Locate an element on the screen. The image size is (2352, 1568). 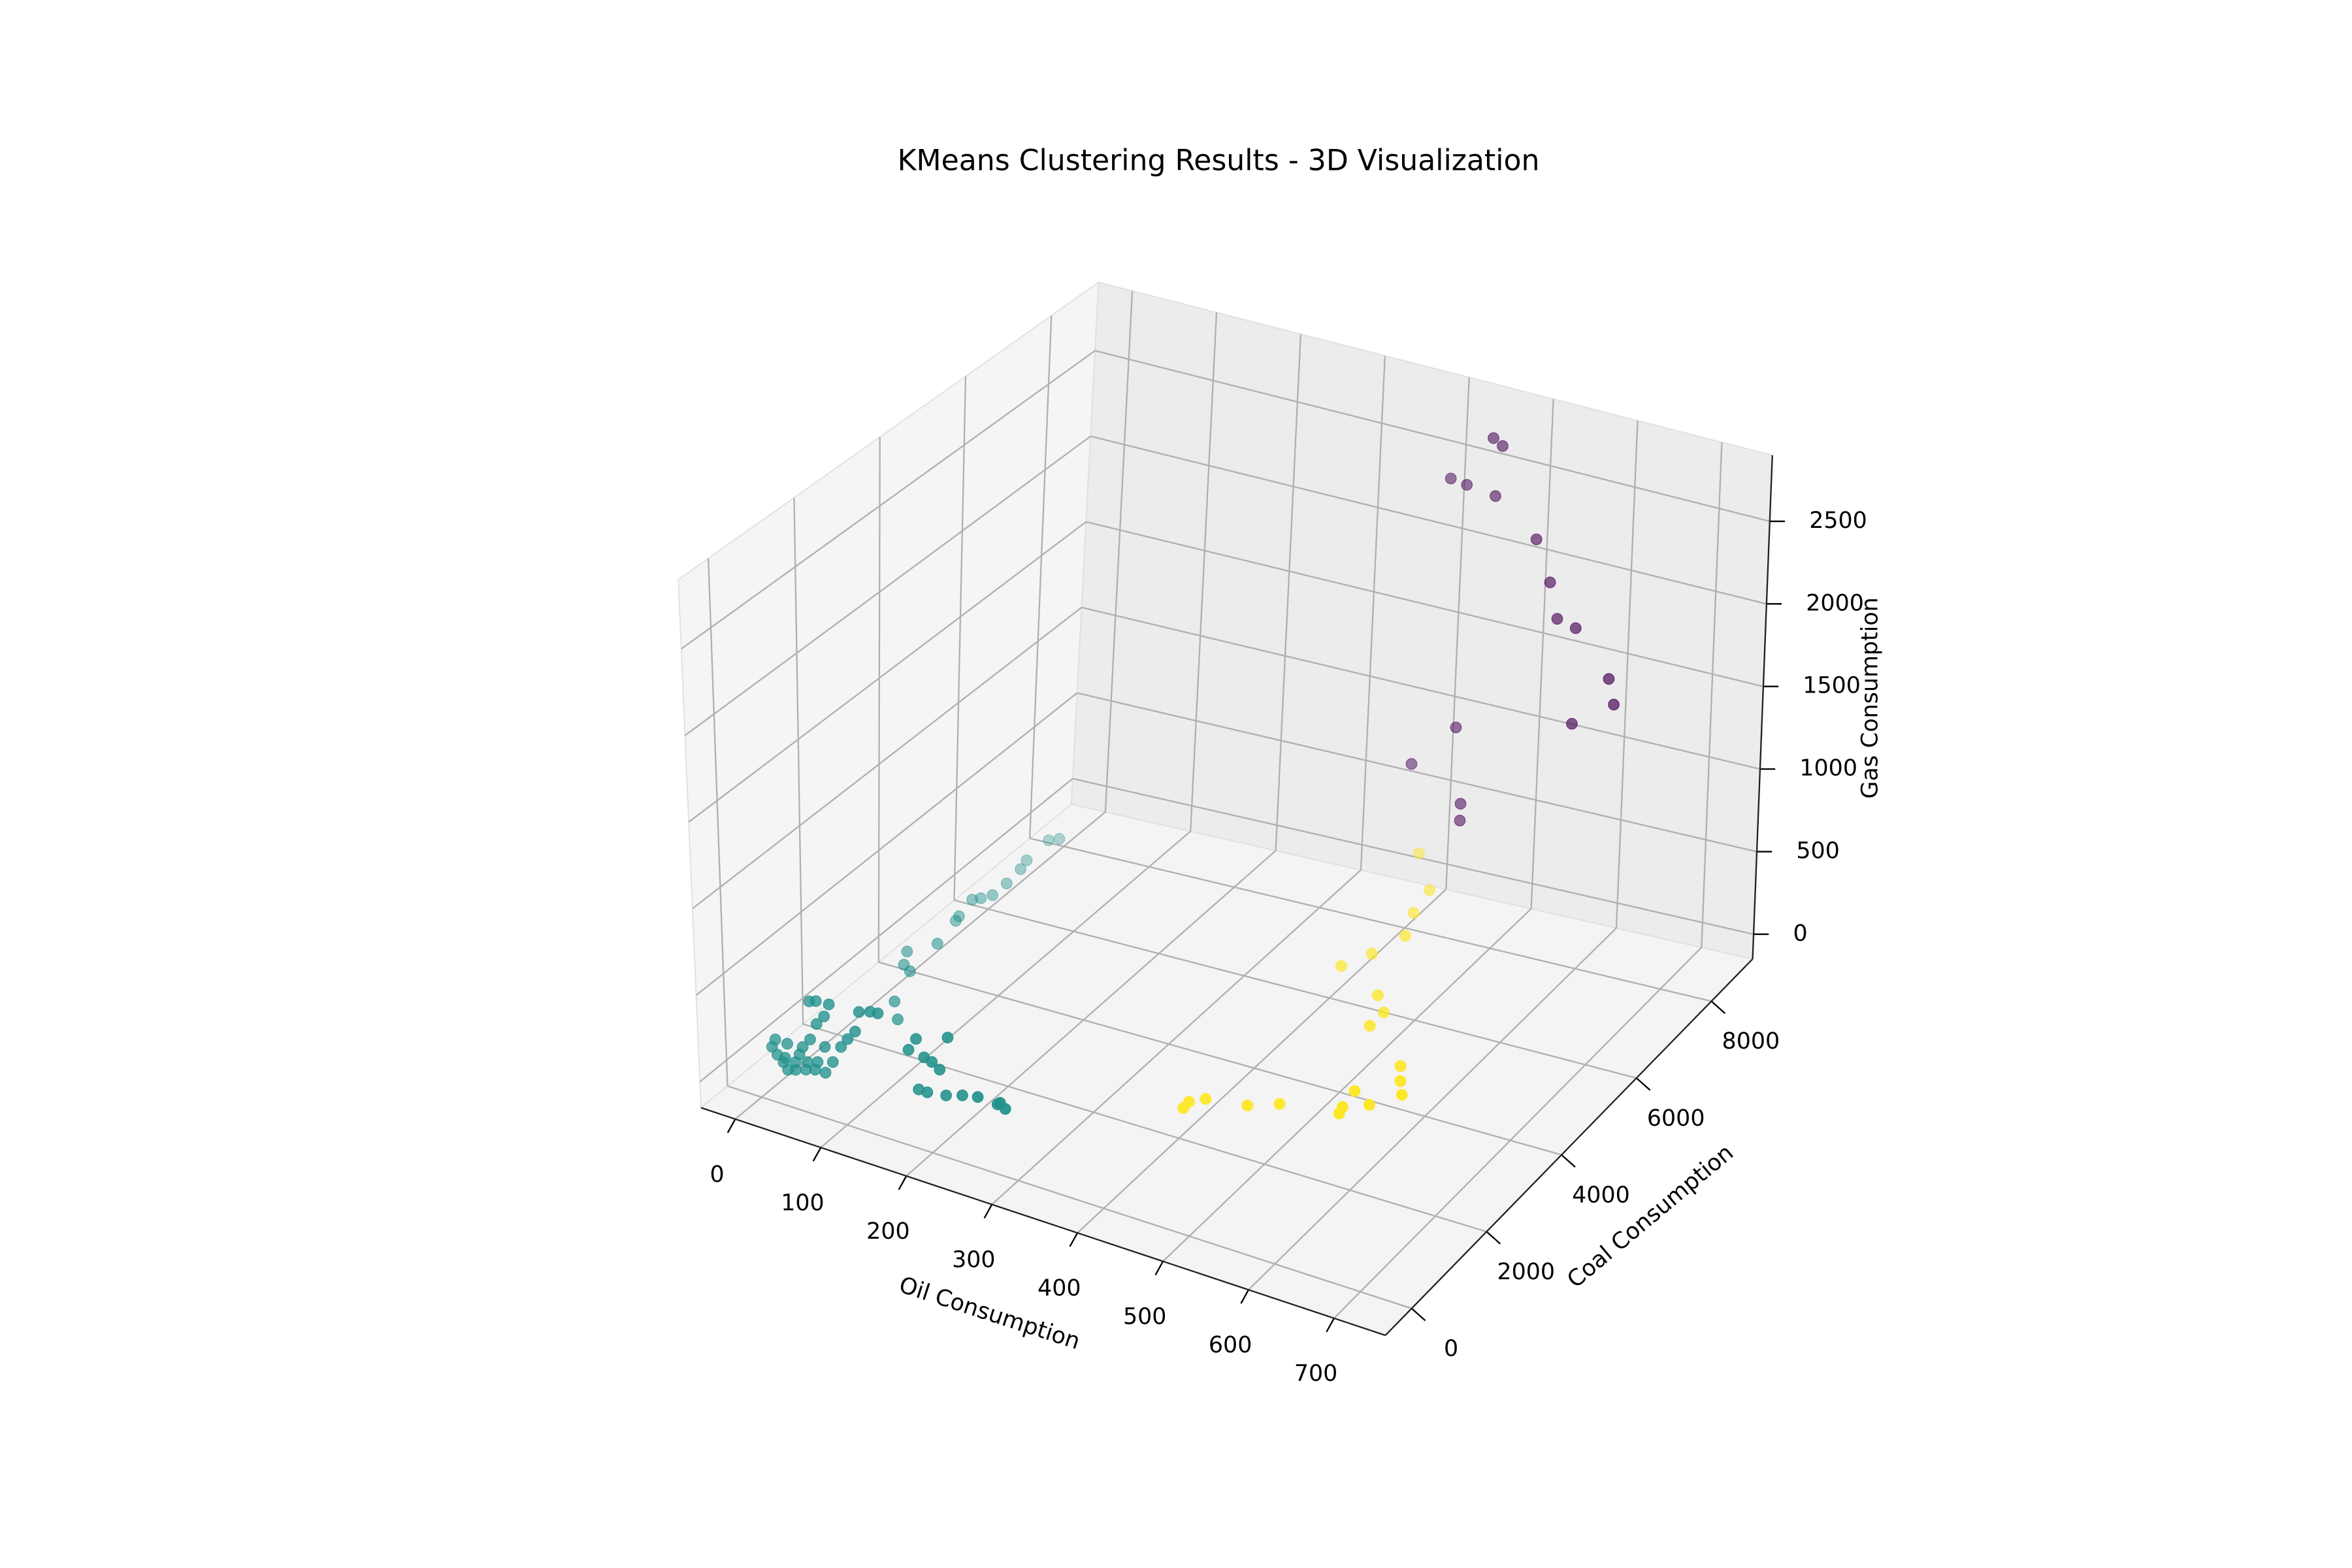
z-tick-label: 500 is located at coordinates (1817, 851).